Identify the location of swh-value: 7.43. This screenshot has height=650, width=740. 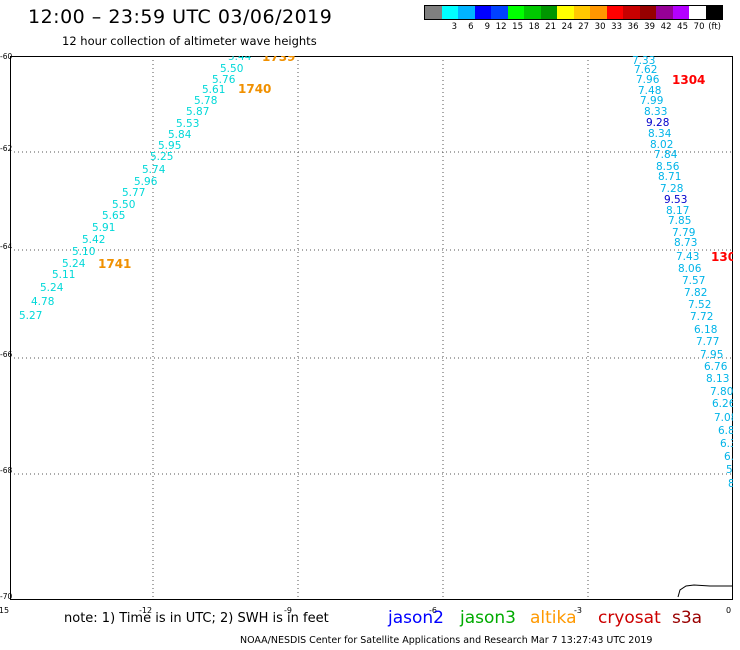
(687, 257).